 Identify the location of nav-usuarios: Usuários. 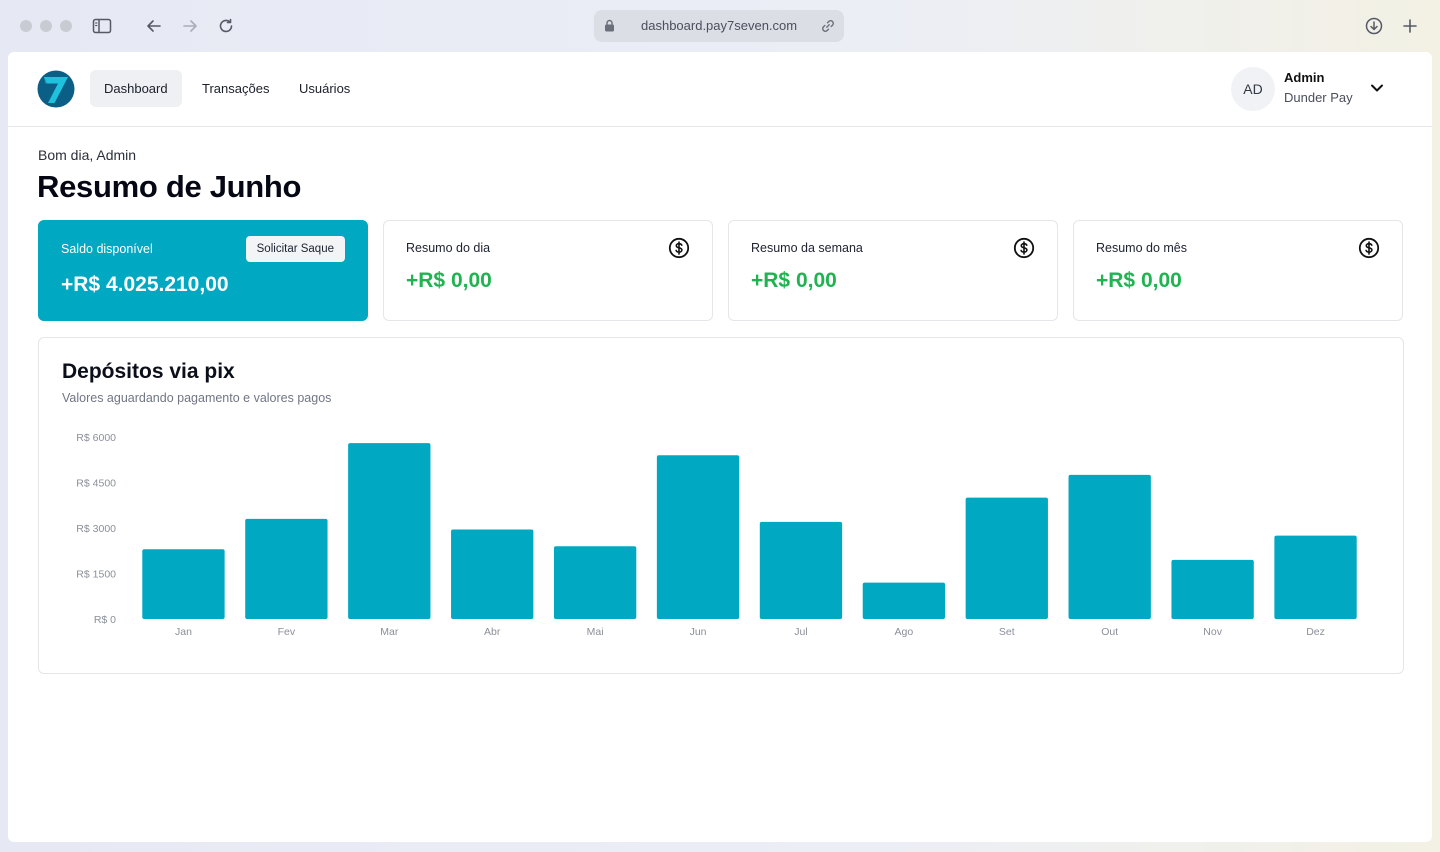
(325, 88).